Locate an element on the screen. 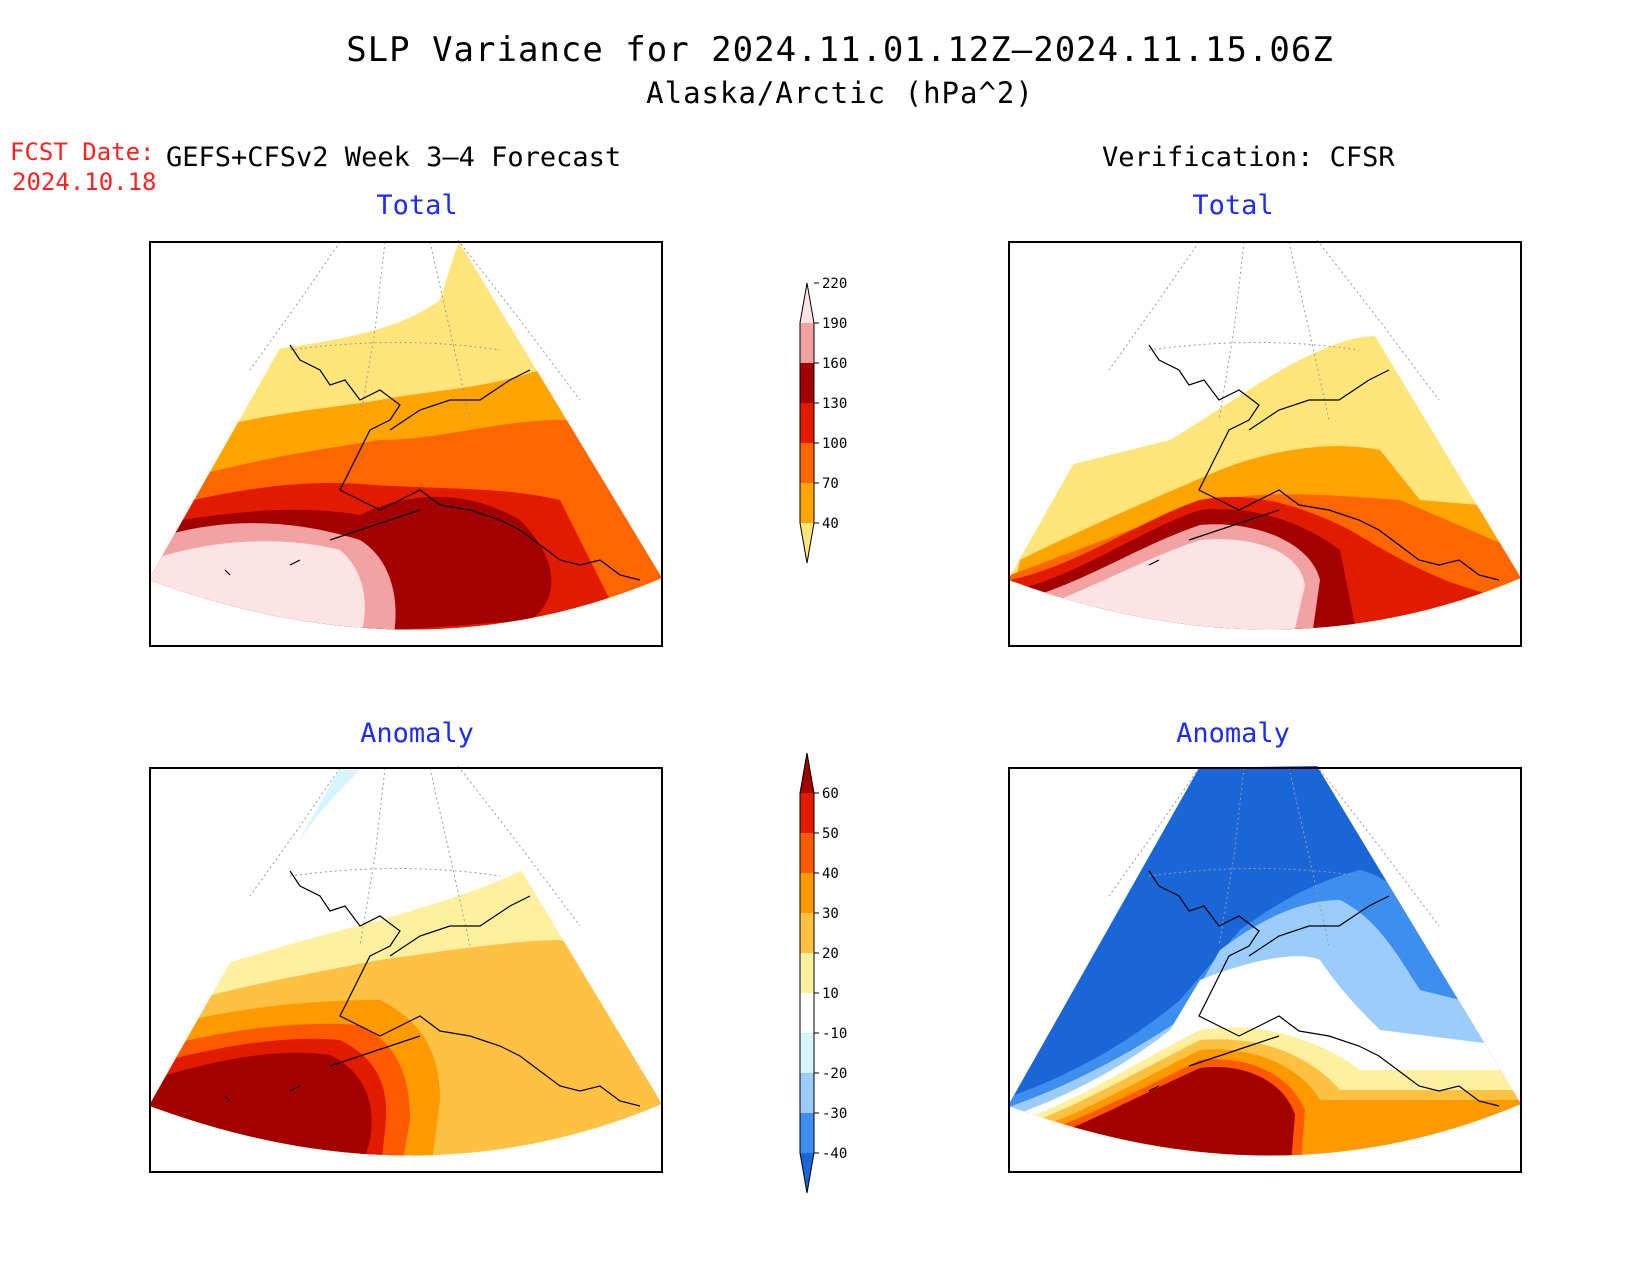 The height and width of the screenshot is (1275, 1650). colorbar-anomaly: -40 -30 -20 -10 10 20 30 40 50 60 is located at coordinates (823, 973).